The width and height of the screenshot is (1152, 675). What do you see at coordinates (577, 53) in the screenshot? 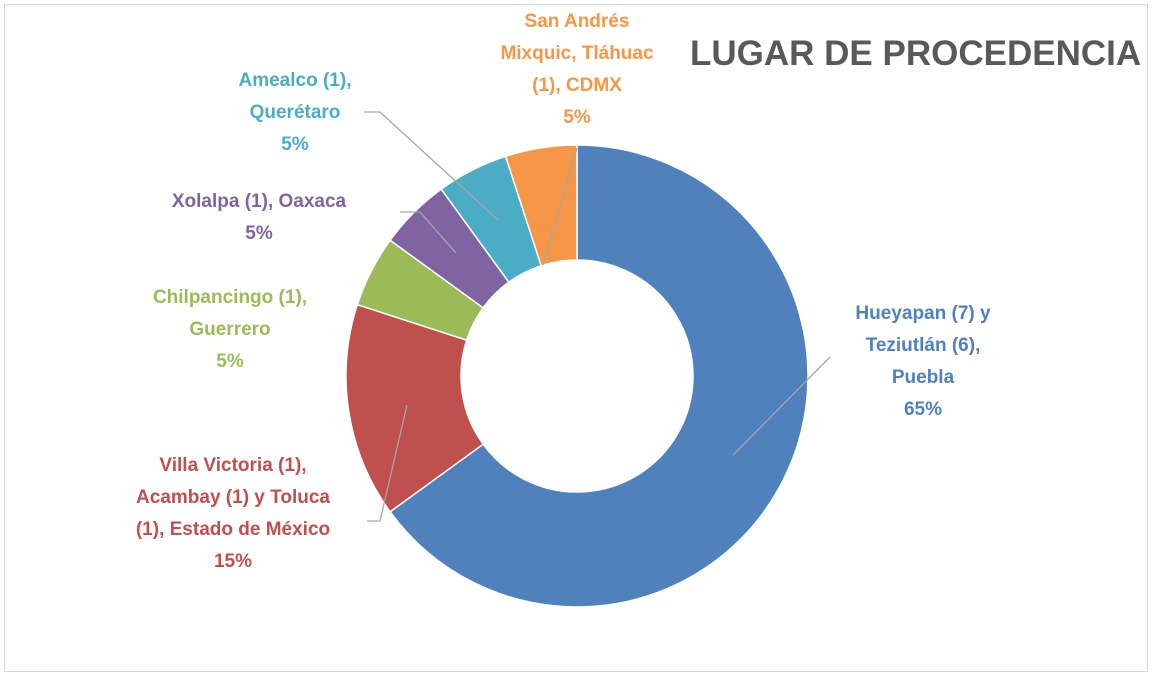
I see `data-label-category: San Andrés Mixquic, Tláhuac (1), CDMX` at bounding box center [577, 53].